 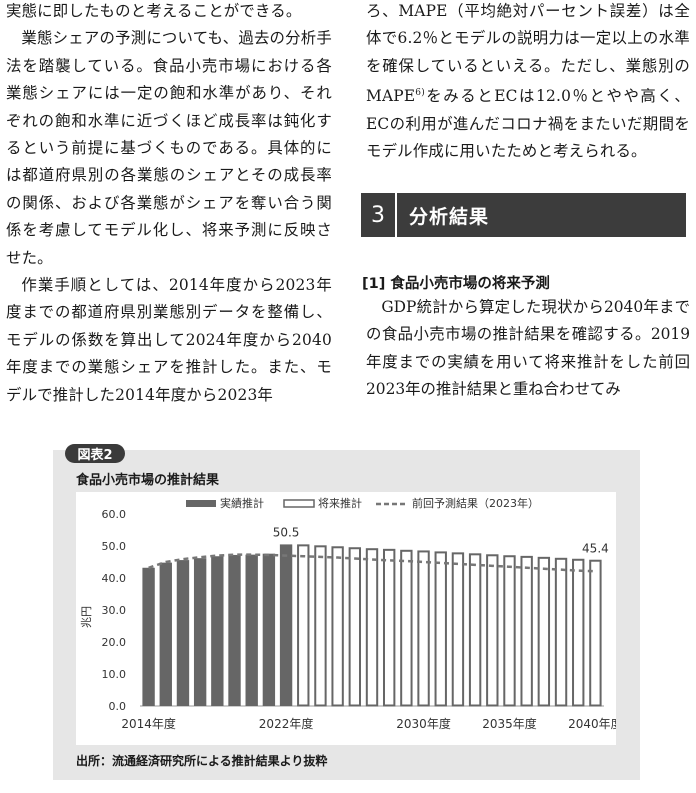 I want to click on legend-swatch-forecast, so click(x=299, y=503).